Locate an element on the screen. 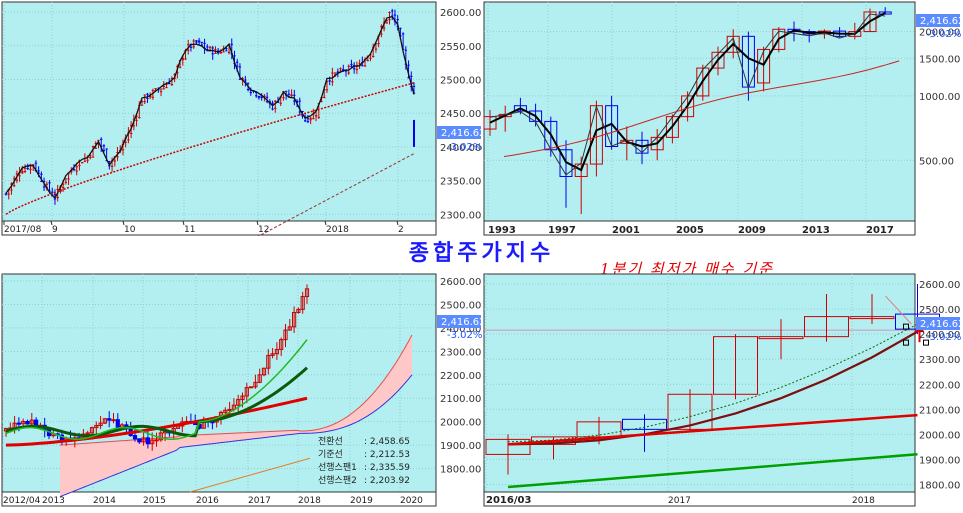  daily-x-tick: 2017/08 is located at coordinates (23, 230).